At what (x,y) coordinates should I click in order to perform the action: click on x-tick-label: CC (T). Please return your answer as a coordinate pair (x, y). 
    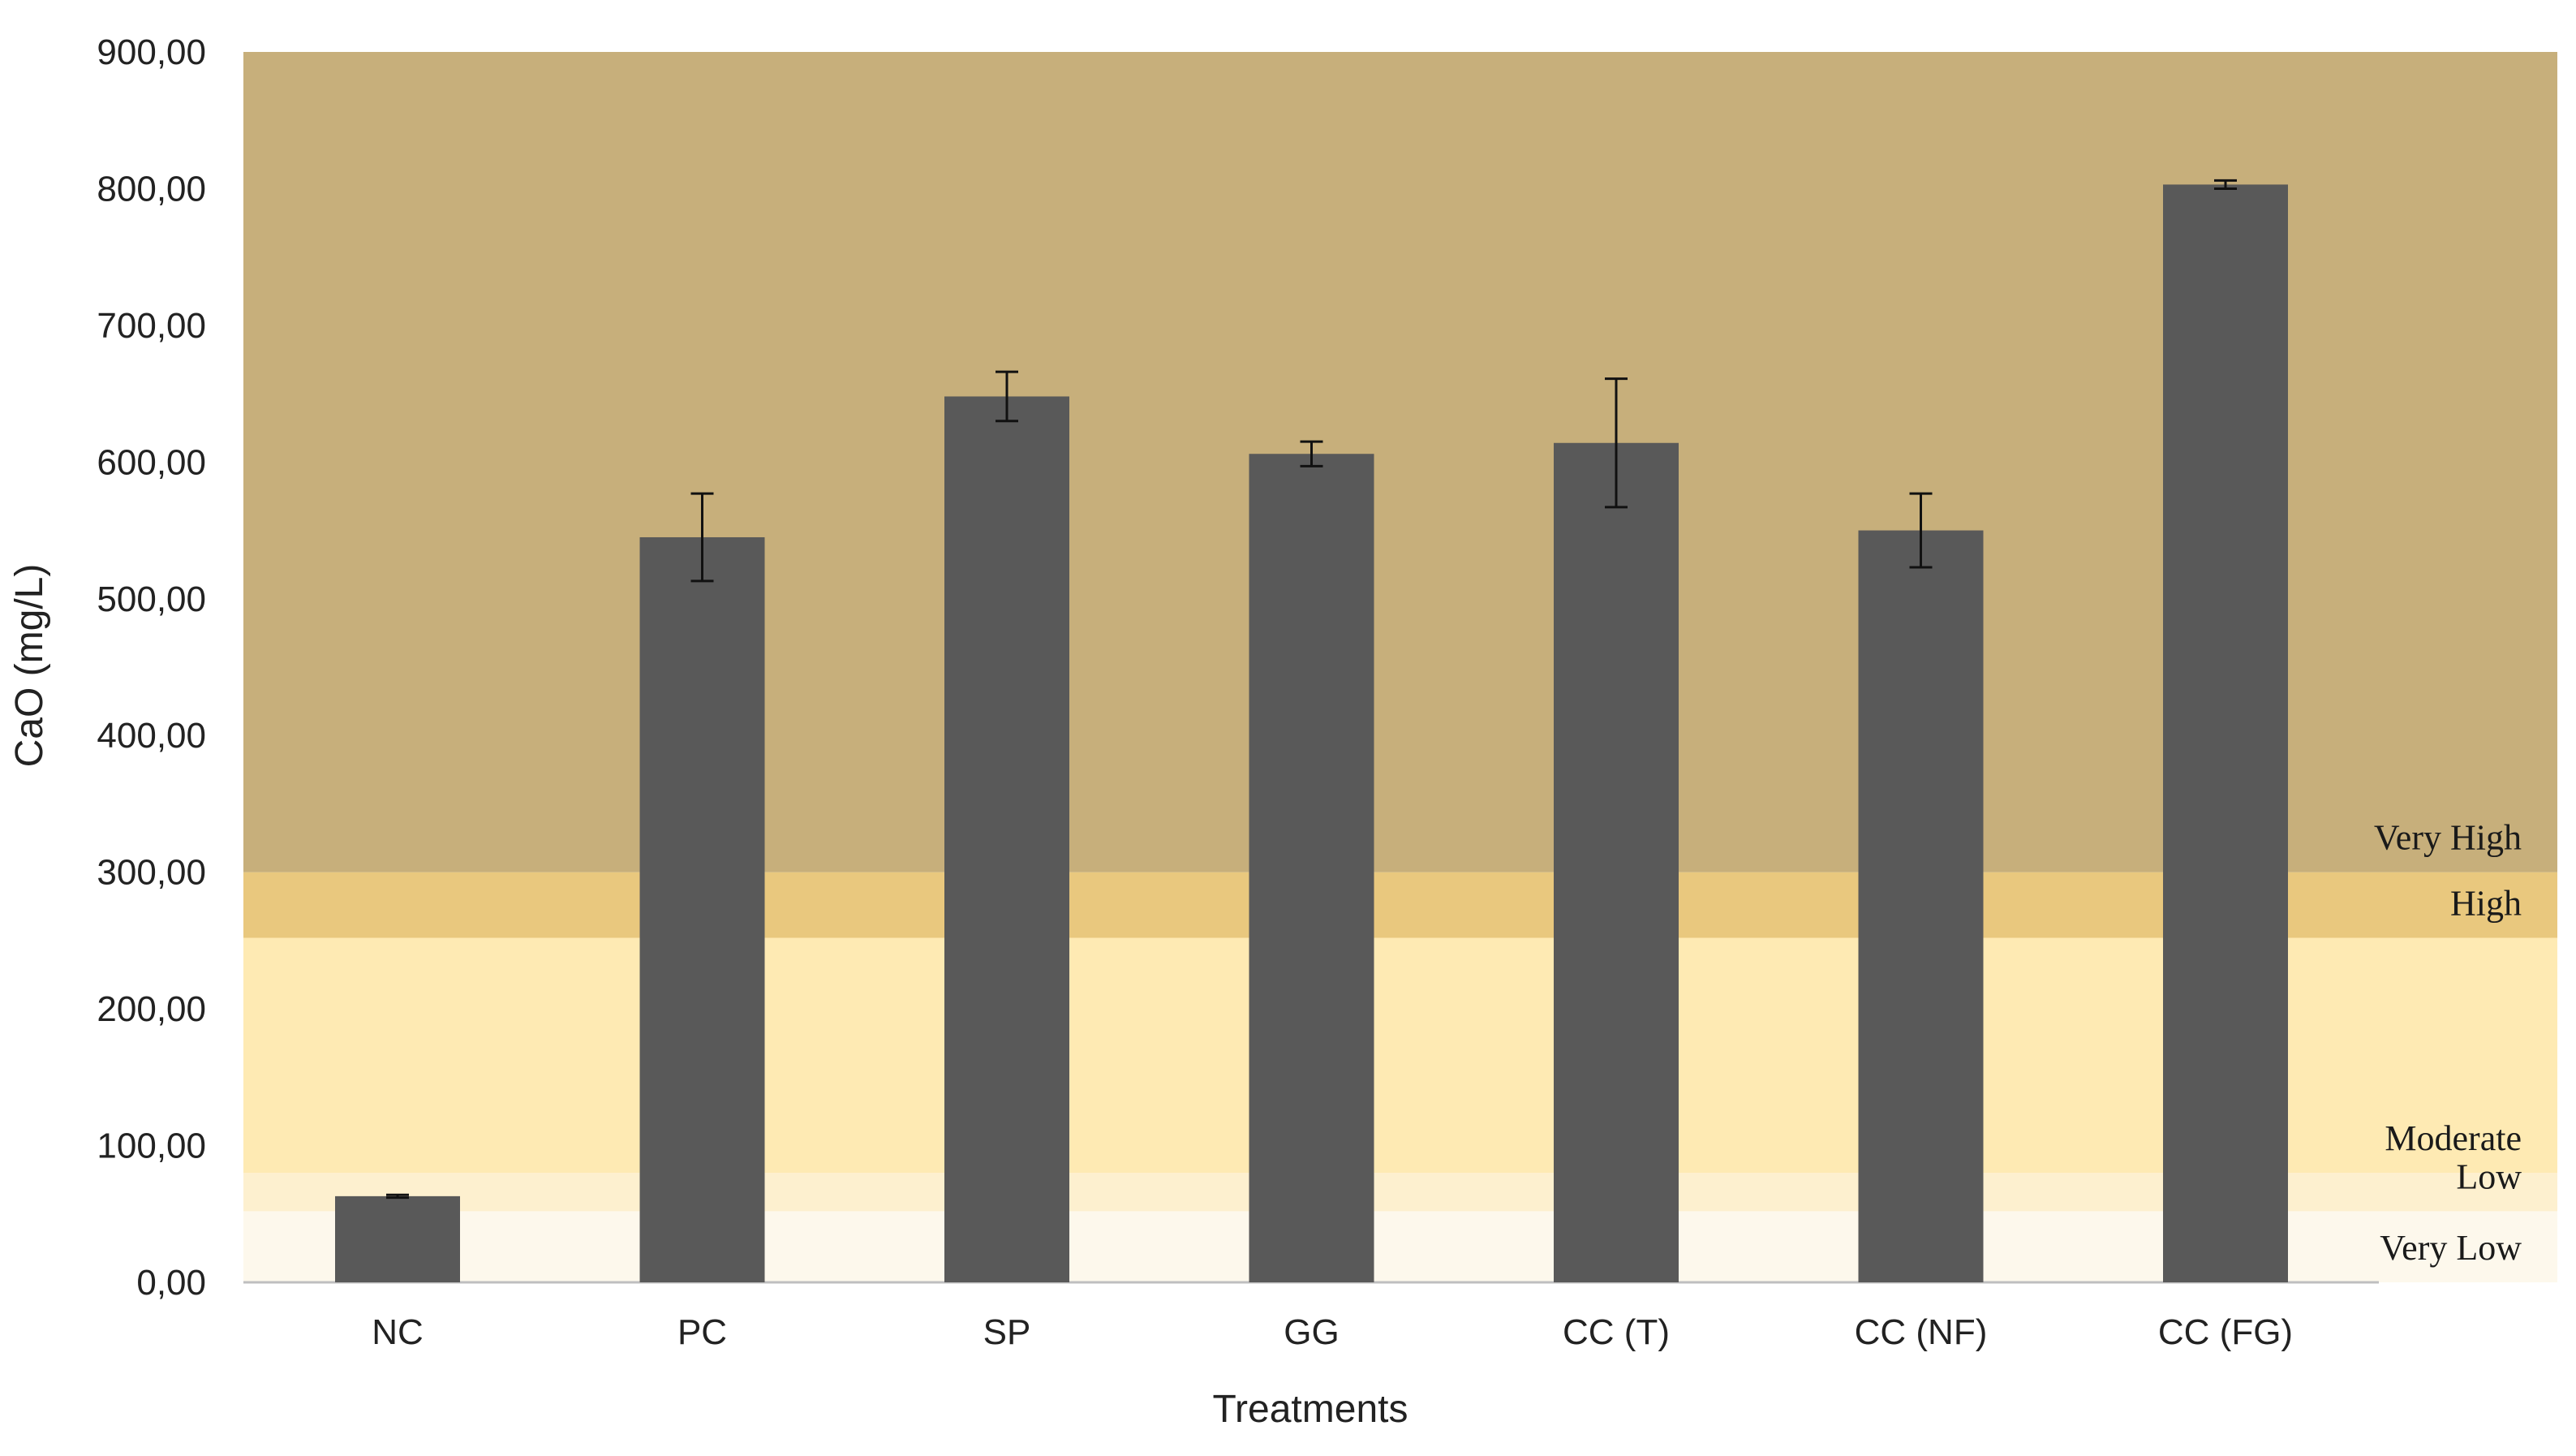
    Looking at the image, I should click on (1616, 1332).